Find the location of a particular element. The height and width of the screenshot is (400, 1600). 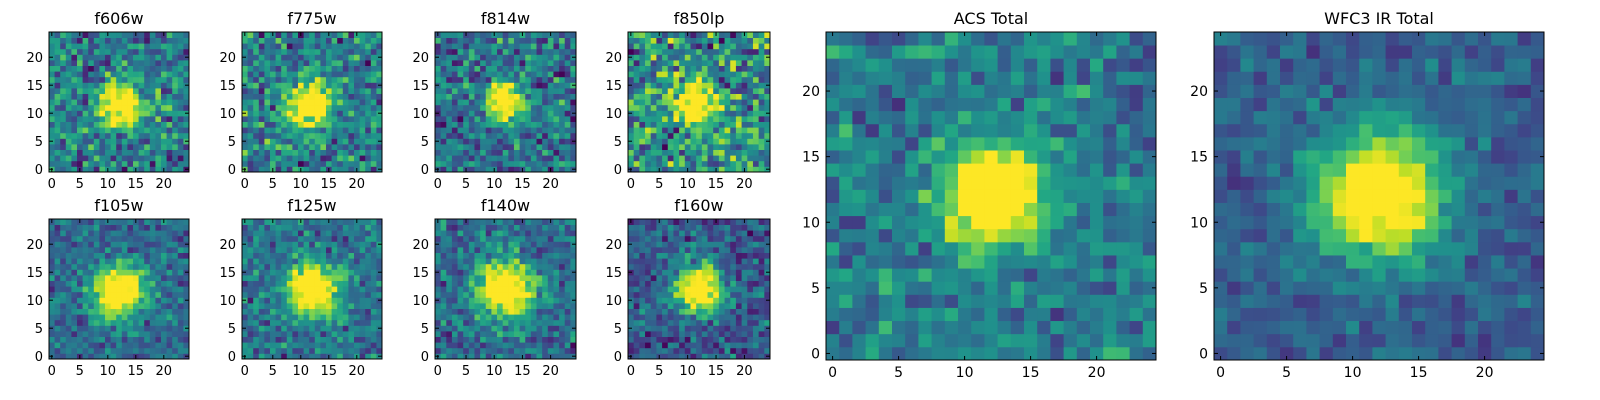

y-tick-label: 5 is located at coordinates (425, 329).